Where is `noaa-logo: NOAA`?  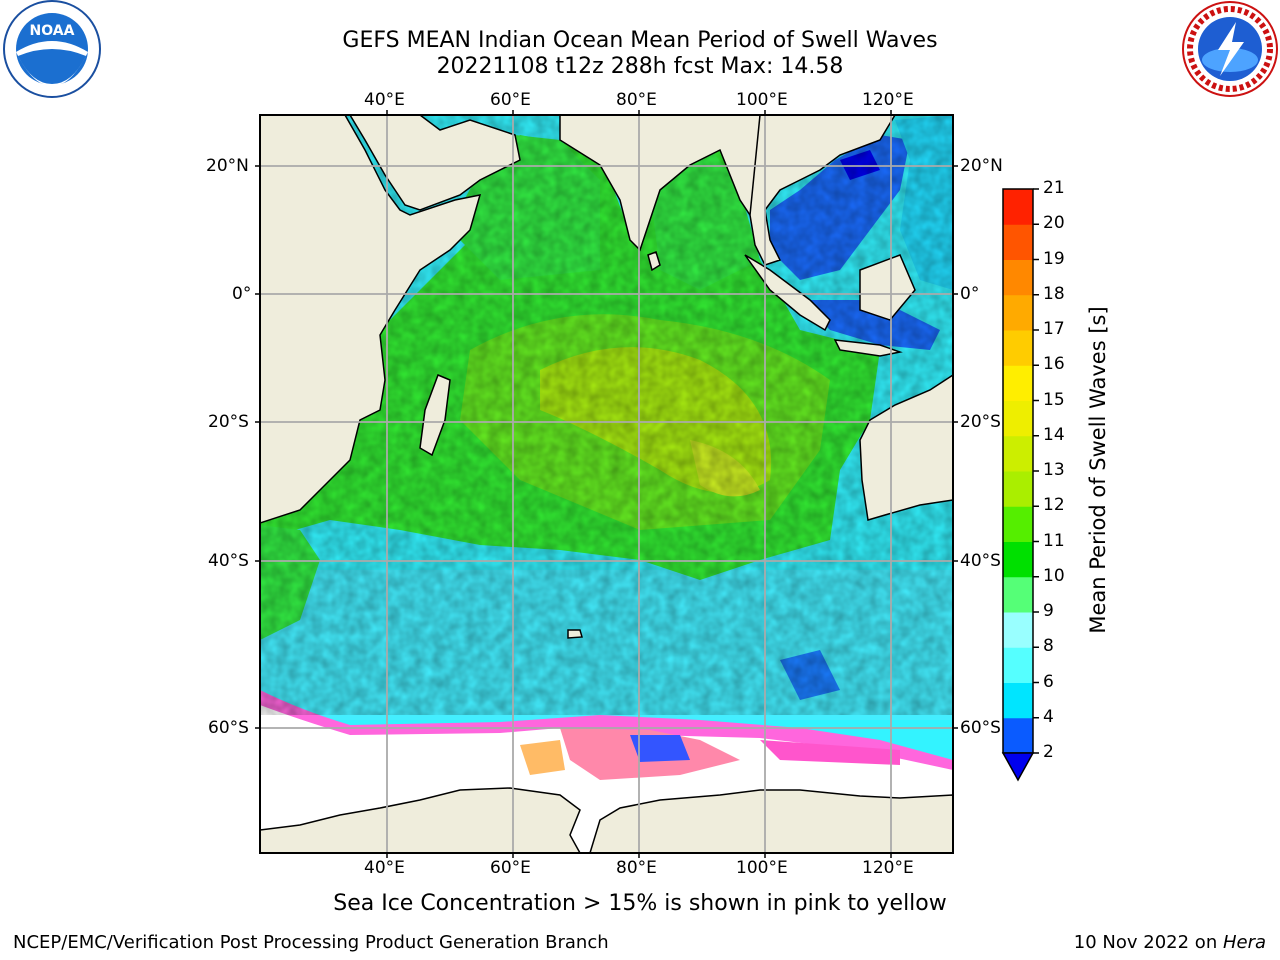
noaa-logo: NOAA is located at coordinates (52, 49).